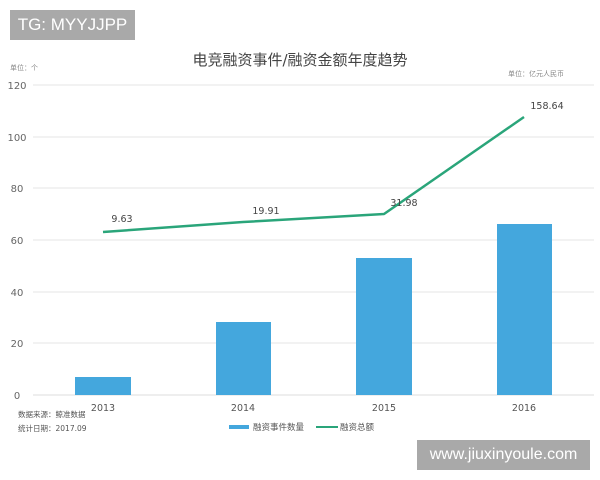 The height and width of the screenshot is (480, 600). What do you see at coordinates (24, 68) in the screenshot?
I see `left-axis-unit: 单位：个` at bounding box center [24, 68].